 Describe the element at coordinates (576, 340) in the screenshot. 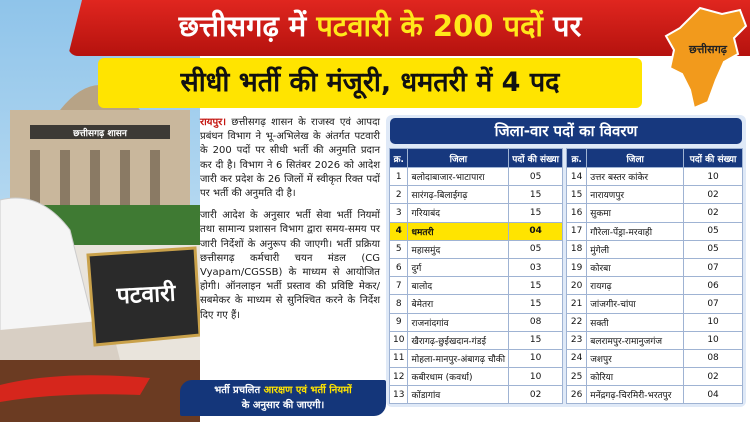

I see `serial-cell: 23` at that location.